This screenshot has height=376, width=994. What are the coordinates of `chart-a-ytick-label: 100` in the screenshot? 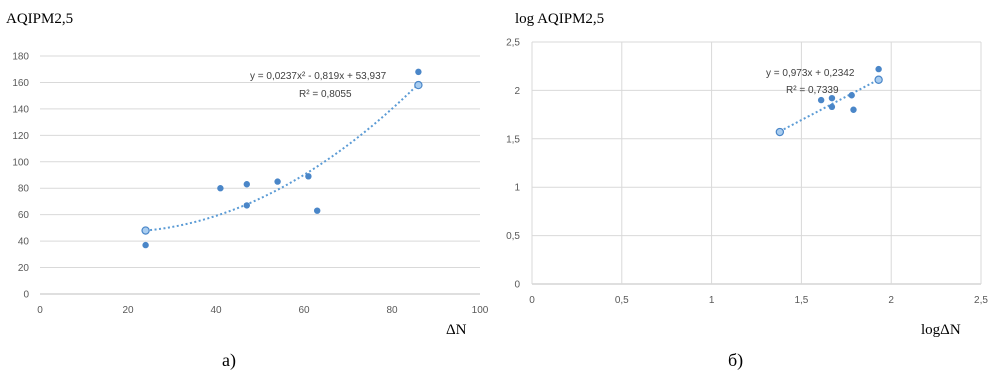 It's located at (20, 162).